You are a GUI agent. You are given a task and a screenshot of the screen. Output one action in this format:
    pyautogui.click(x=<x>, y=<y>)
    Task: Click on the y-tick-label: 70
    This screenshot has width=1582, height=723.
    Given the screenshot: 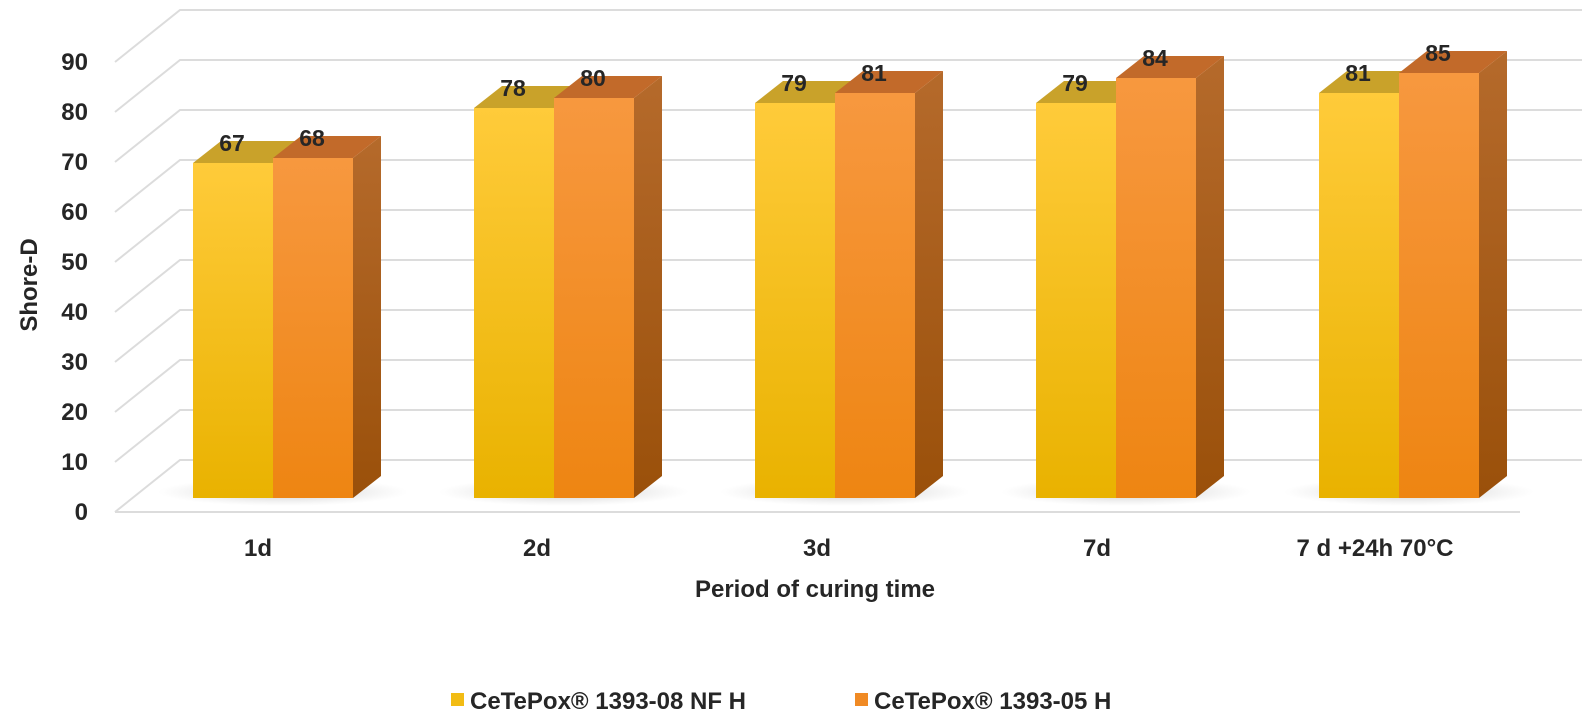 What is the action you would take?
    pyautogui.click(x=74, y=162)
    